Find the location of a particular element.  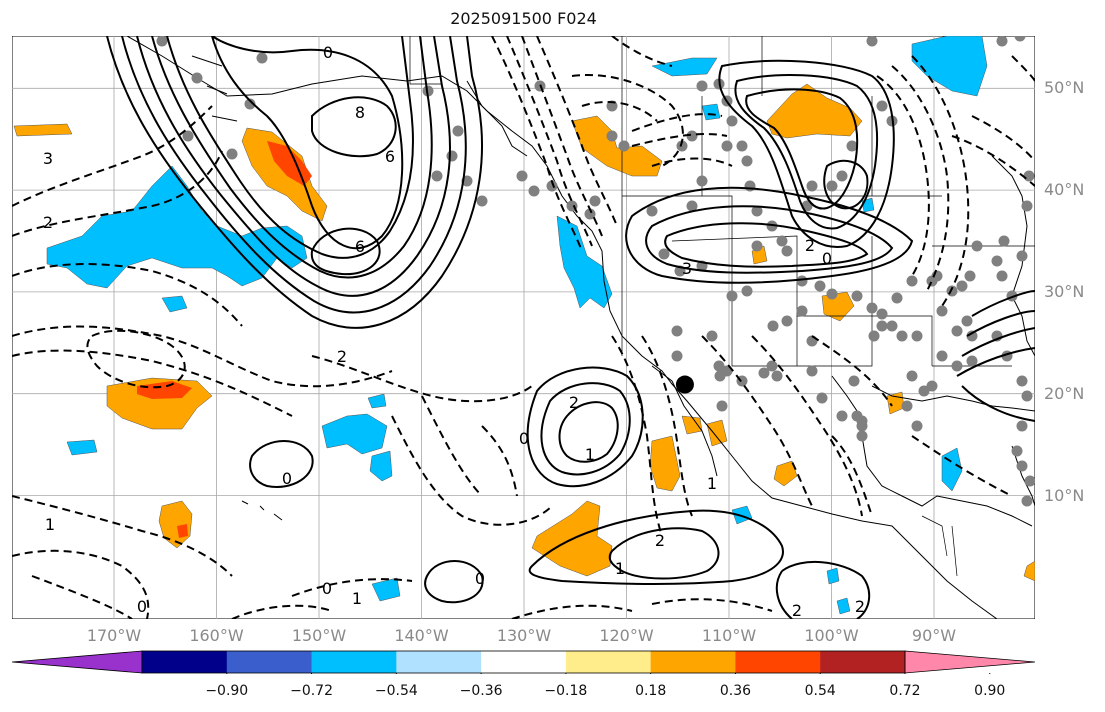

latitude-label: 50°N is located at coordinates (1064, 88).